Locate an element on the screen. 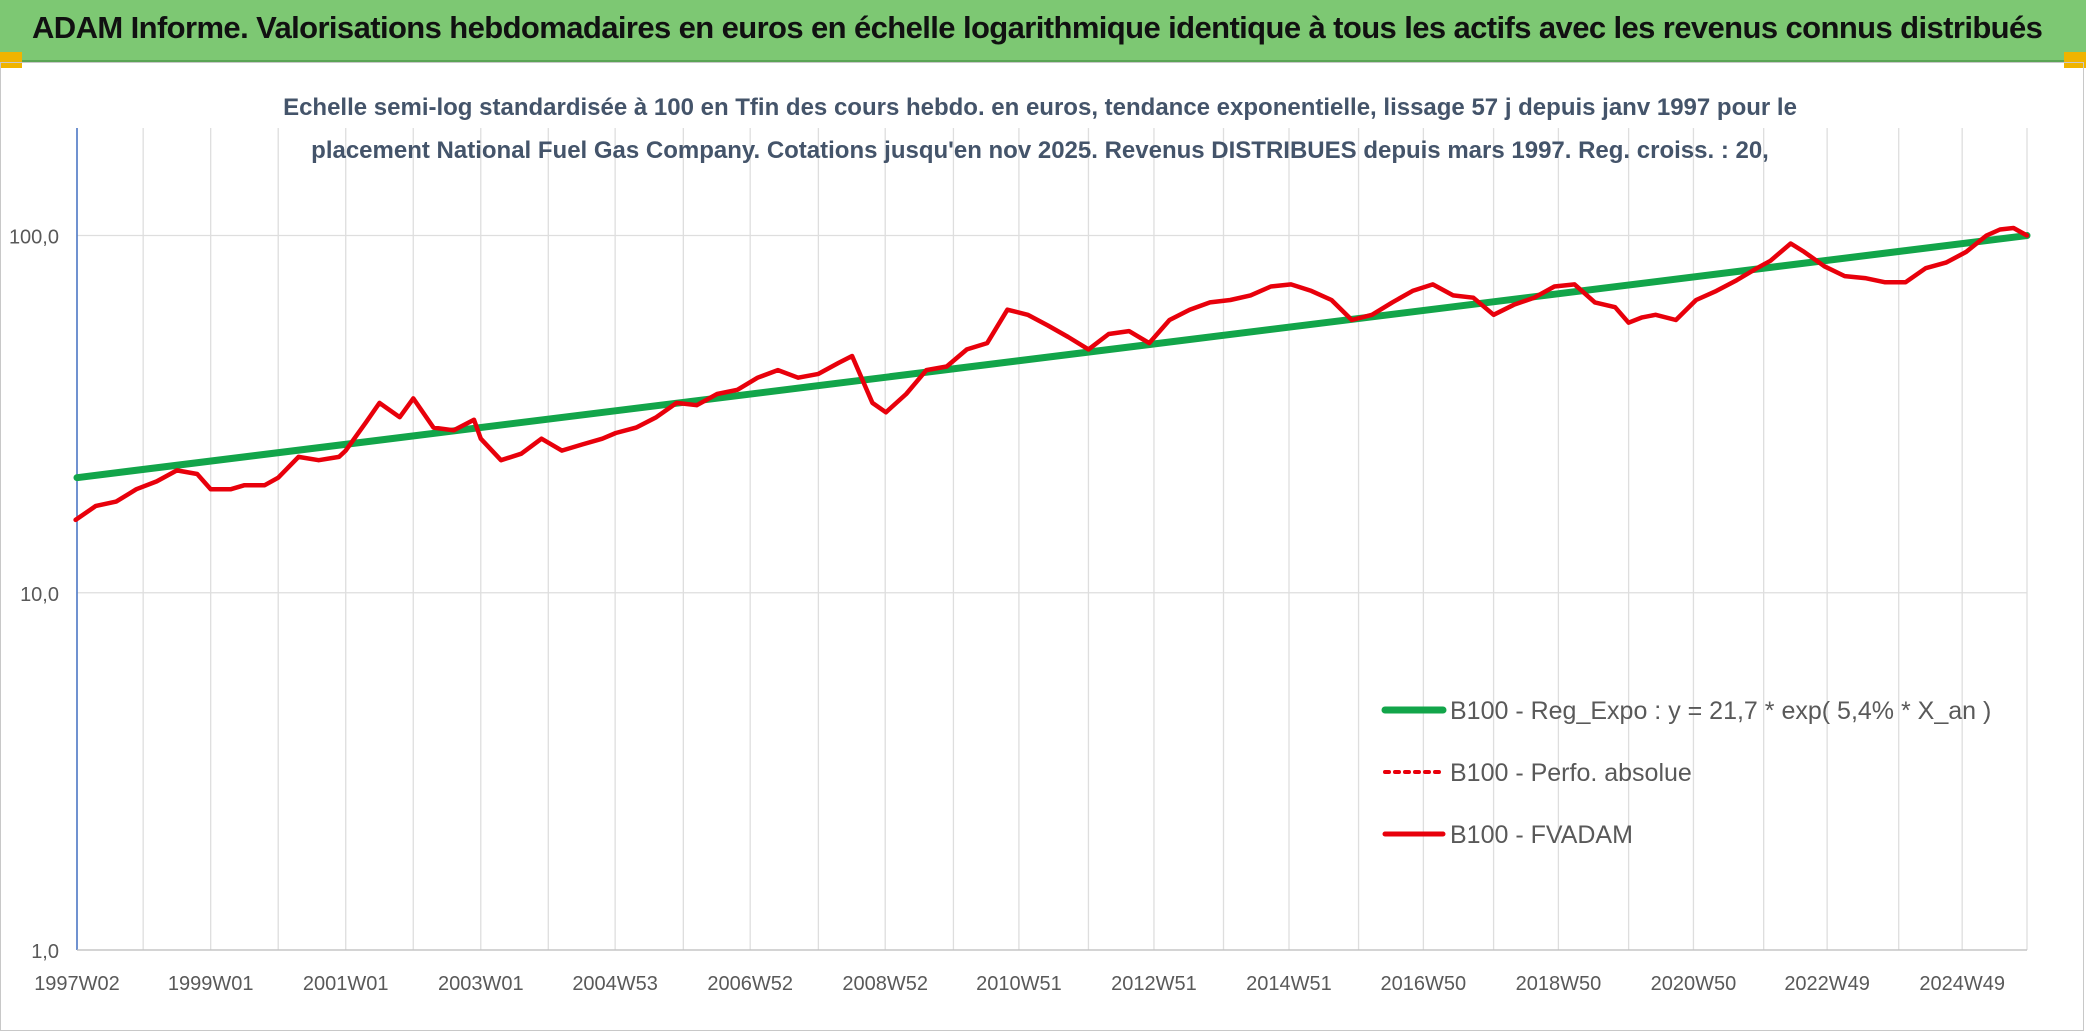 Image resolution: width=2086 pixels, height=1033 pixels. x-tick-label: 2020W50 is located at coordinates (1694, 984).